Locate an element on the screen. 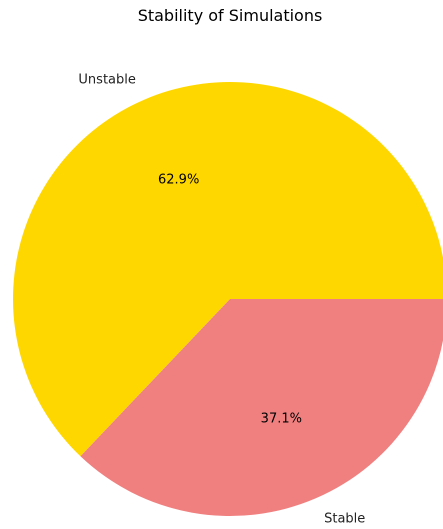 The width and height of the screenshot is (443, 529). category-label-unstable: Unstable is located at coordinates (106, 80).